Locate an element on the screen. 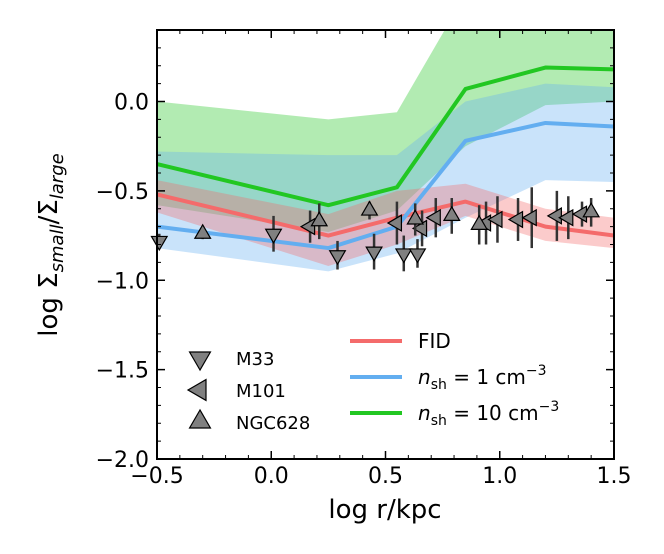  legend-label-m33: M33 is located at coordinates (255, 359).